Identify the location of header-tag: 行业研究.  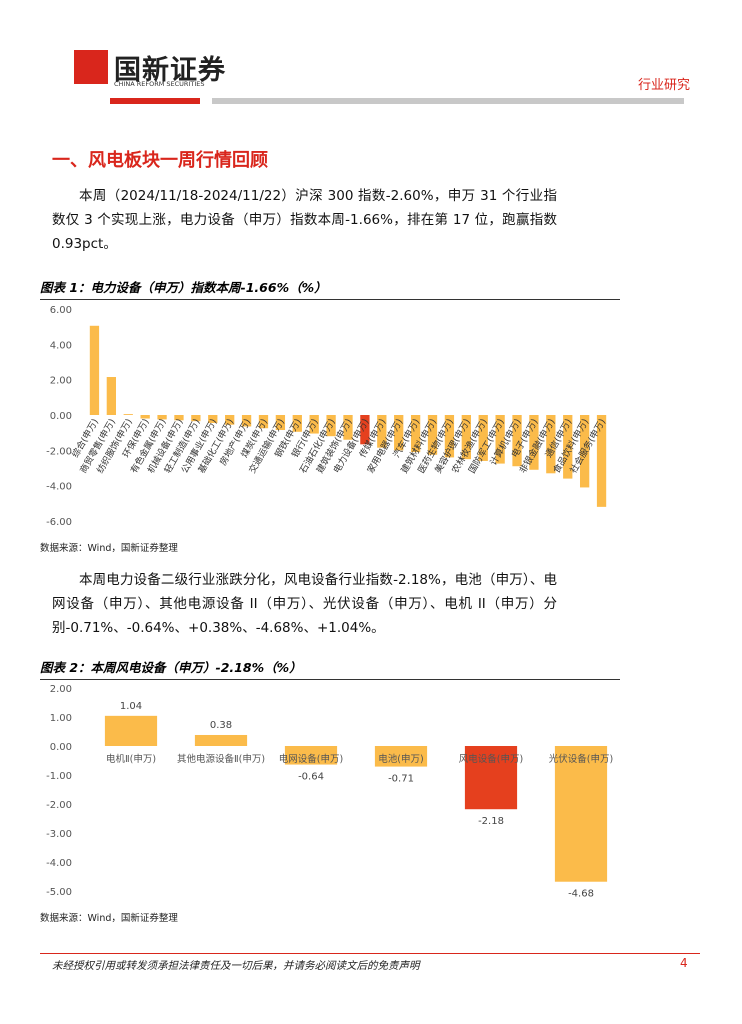
(664, 85).